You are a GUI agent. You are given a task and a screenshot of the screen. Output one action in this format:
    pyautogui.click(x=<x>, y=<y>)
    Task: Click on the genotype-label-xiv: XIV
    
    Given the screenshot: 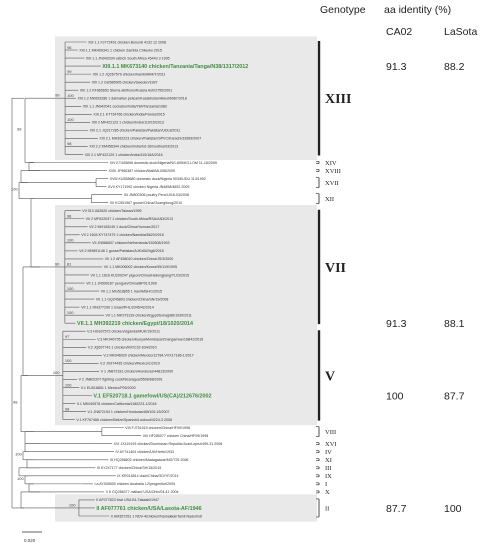 What is the action you would take?
    pyautogui.click(x=331, y=163)
    